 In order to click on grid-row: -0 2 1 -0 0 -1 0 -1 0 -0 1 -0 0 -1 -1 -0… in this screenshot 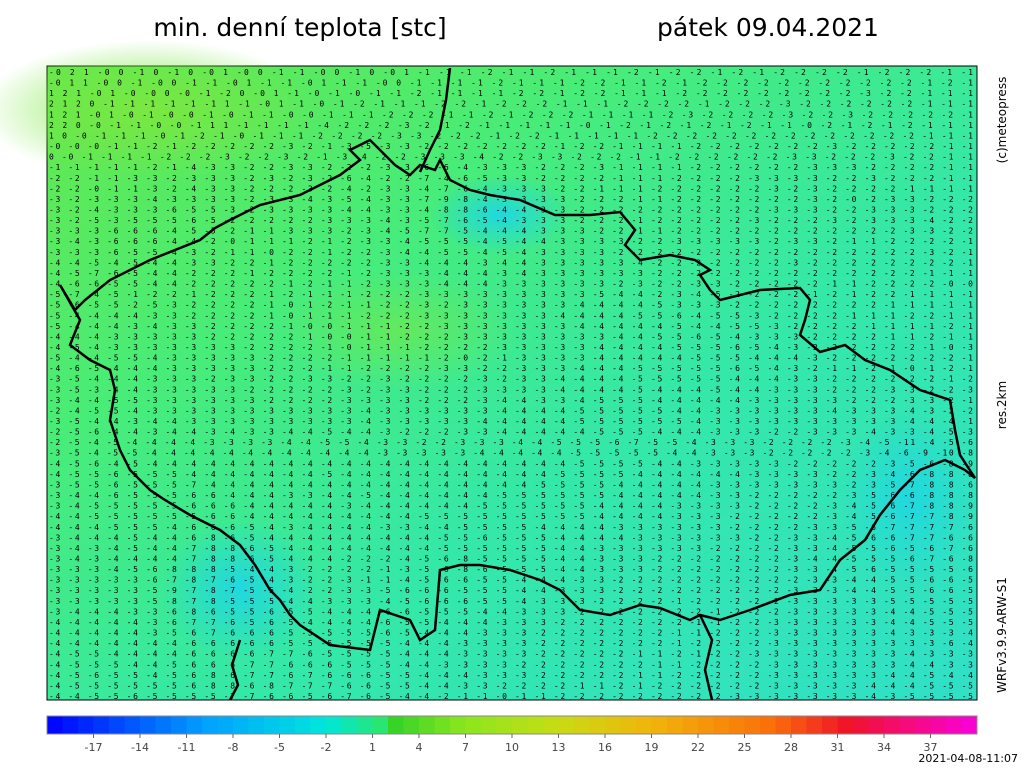, I will do `click(511, 72)`.